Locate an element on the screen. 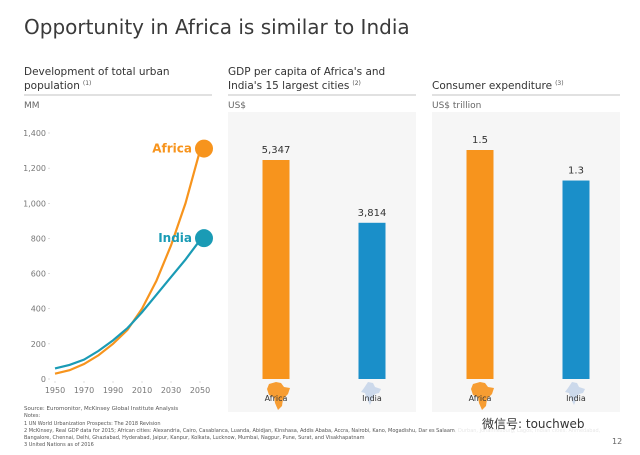 The width and height of the screenshot is (640, 455). note-ref: (1) is located at coordinates (87, 83).